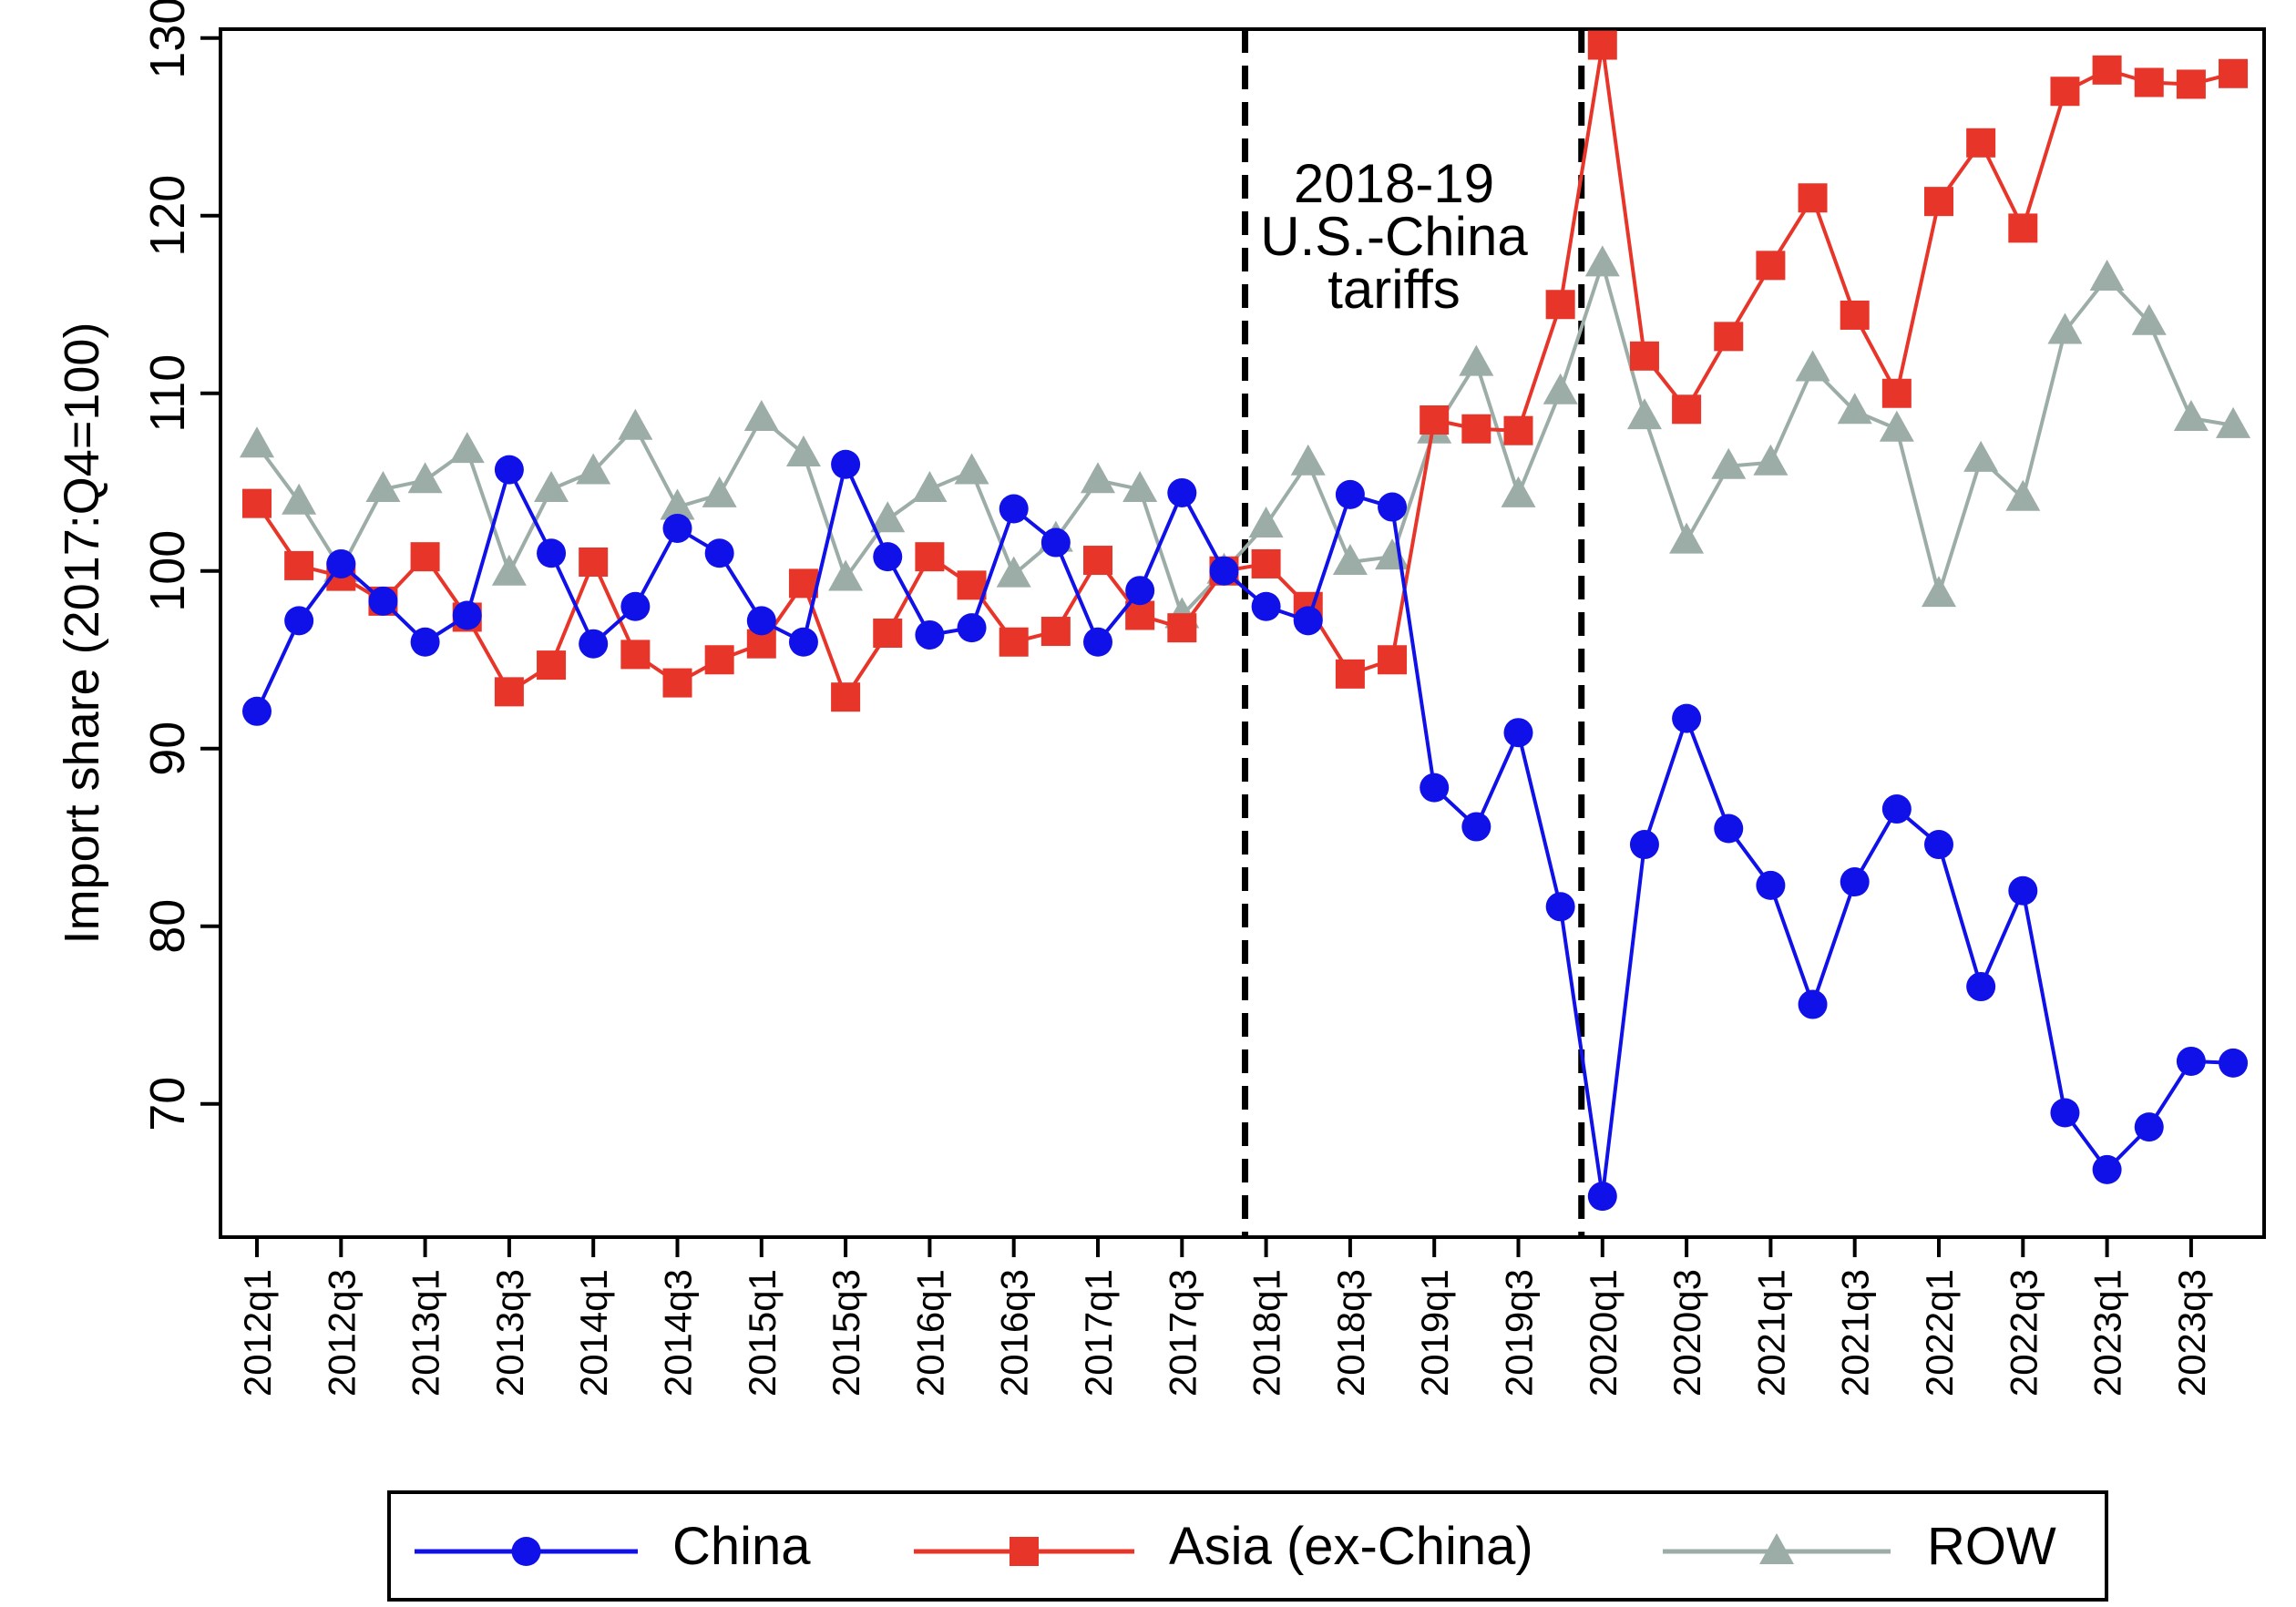  What do you see at coordinates (167, 216) in the screenshot?
I see `y-tick-label: 120` at bounding box center [167, 216].